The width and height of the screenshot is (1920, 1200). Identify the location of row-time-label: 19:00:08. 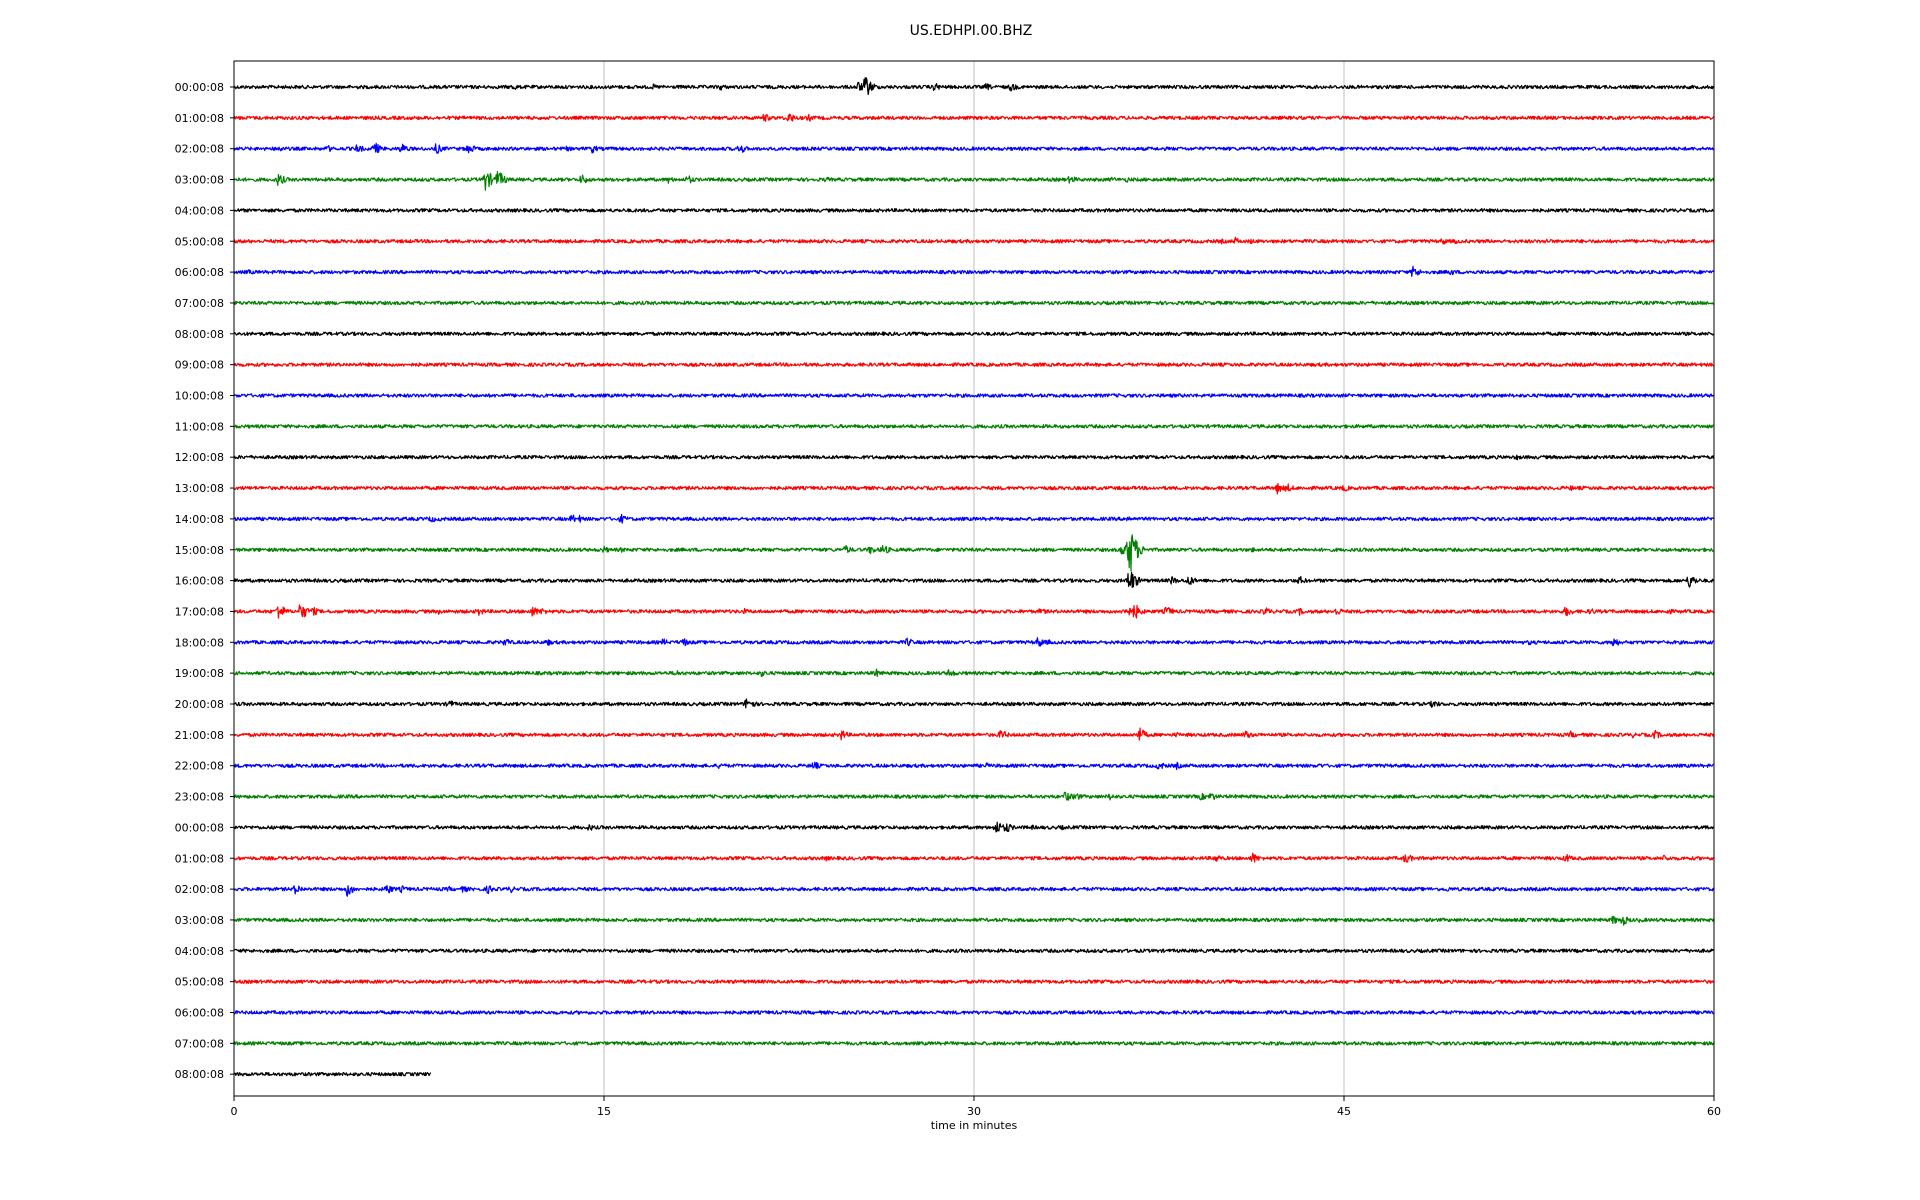
(199, 673).